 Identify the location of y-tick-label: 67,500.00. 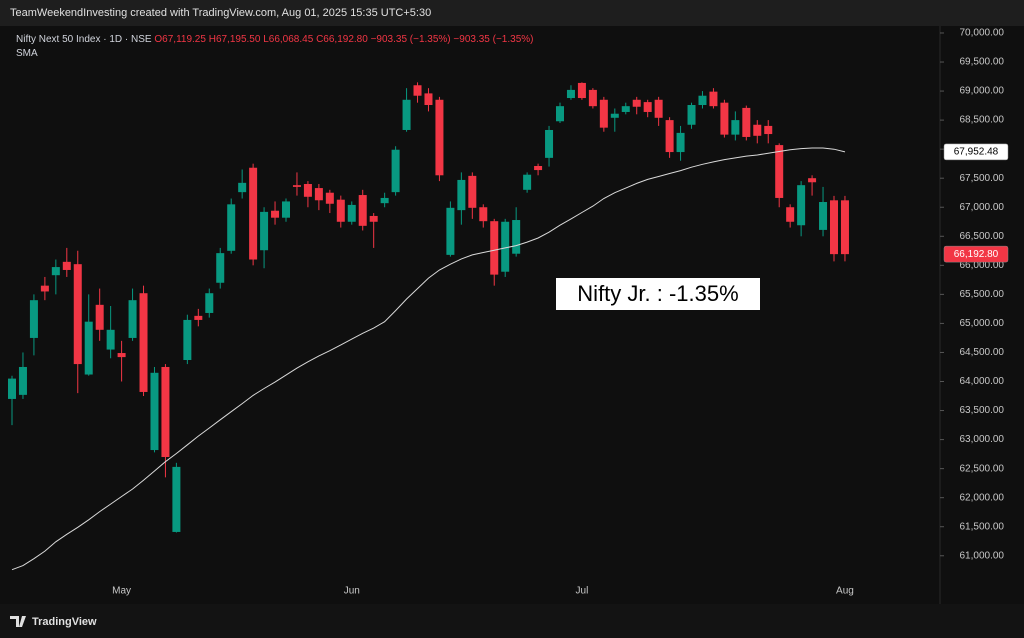
(982, 178).